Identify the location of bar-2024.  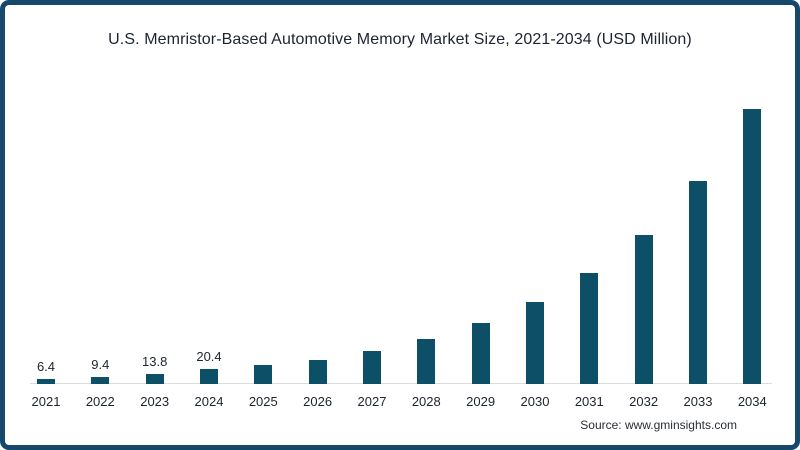
(209, 376).